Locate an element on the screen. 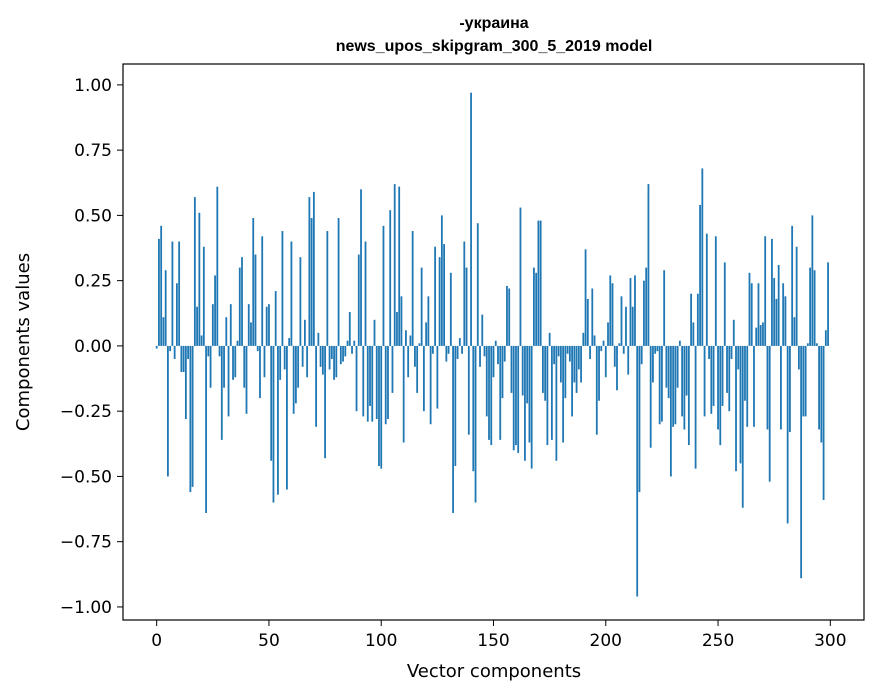 The width and height of the screenshot is (880, 696). y-tick-label: 1.00 is located at coordinates (93, 86).